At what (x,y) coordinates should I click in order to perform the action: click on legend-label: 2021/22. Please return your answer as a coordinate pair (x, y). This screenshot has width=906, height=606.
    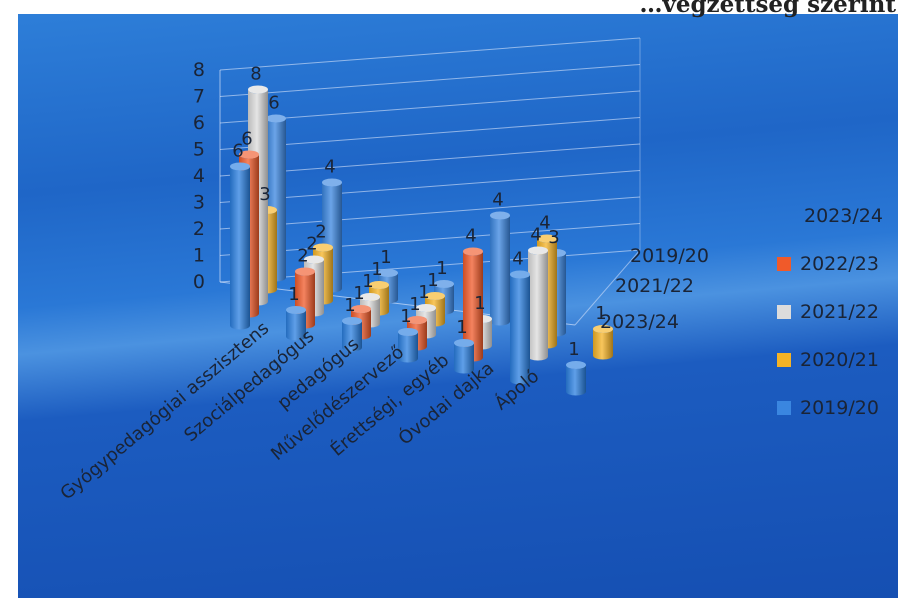
    Looking at the image, I should click on (839, 312).